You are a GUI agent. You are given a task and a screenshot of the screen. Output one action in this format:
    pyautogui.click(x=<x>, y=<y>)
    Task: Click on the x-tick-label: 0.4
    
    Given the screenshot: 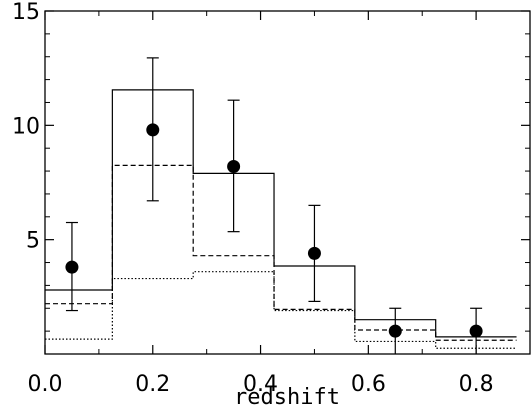 What is the action you would take?
    pyautogui.click(x=260, y=384)
    